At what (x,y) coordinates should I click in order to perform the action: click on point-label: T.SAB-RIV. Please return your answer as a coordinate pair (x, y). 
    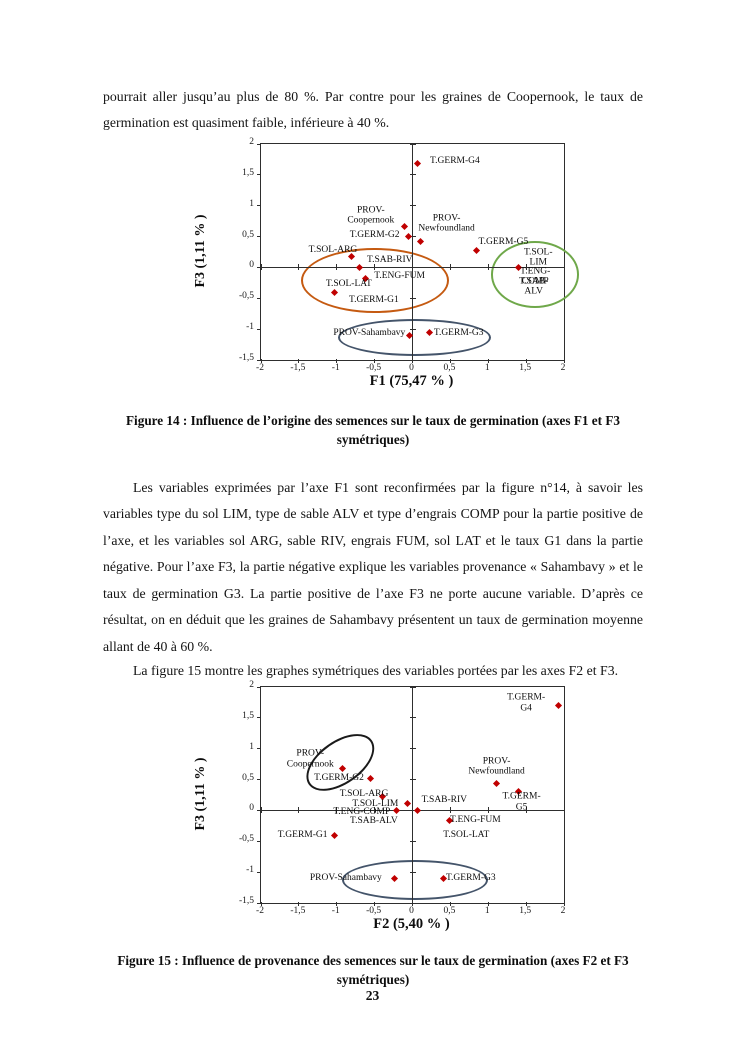
    Looking at the image, I should click on (390, 259).